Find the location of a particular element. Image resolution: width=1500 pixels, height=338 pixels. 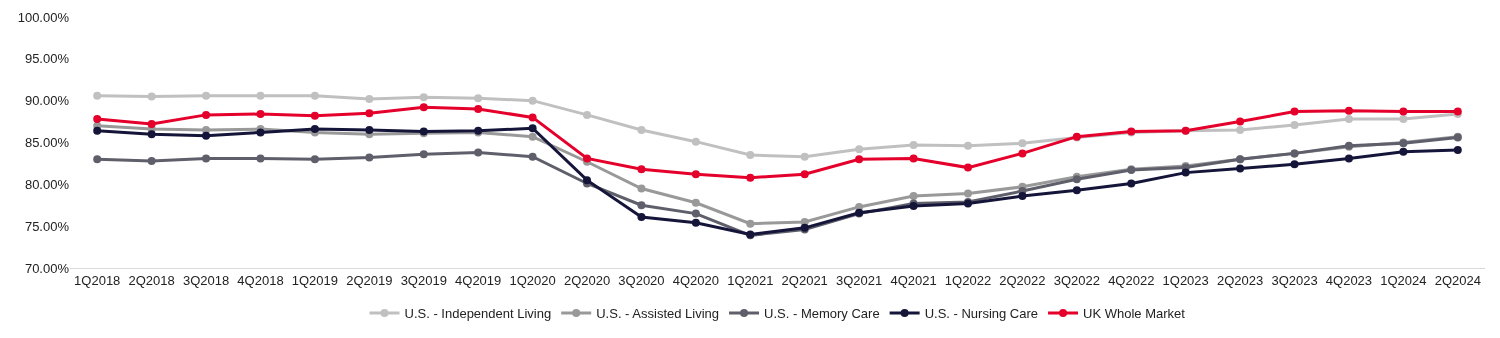

x-tick-label: 3Q2022 is located at coordinates (1076, 280).